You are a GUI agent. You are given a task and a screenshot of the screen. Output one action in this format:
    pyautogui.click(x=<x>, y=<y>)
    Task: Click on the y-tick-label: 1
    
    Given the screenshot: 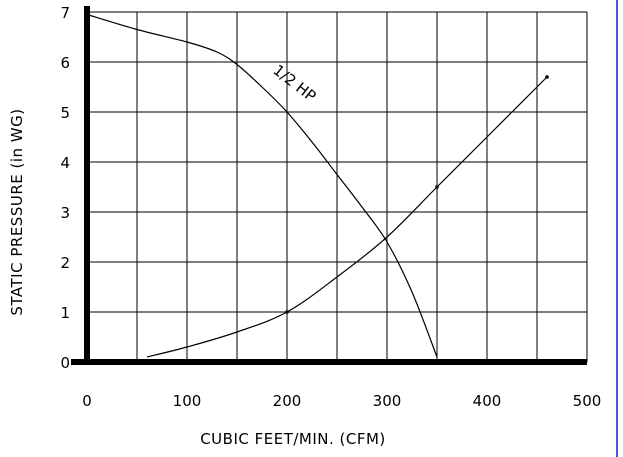 What is the action you would take?
    pyautogui.click(x=65, y=313)
    